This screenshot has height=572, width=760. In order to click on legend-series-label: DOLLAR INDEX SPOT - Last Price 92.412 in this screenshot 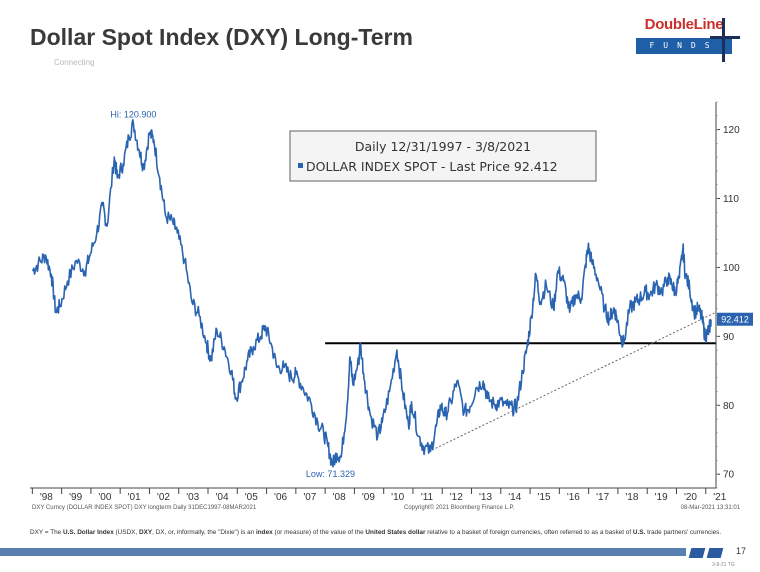, I will do `click(432, 166)`.